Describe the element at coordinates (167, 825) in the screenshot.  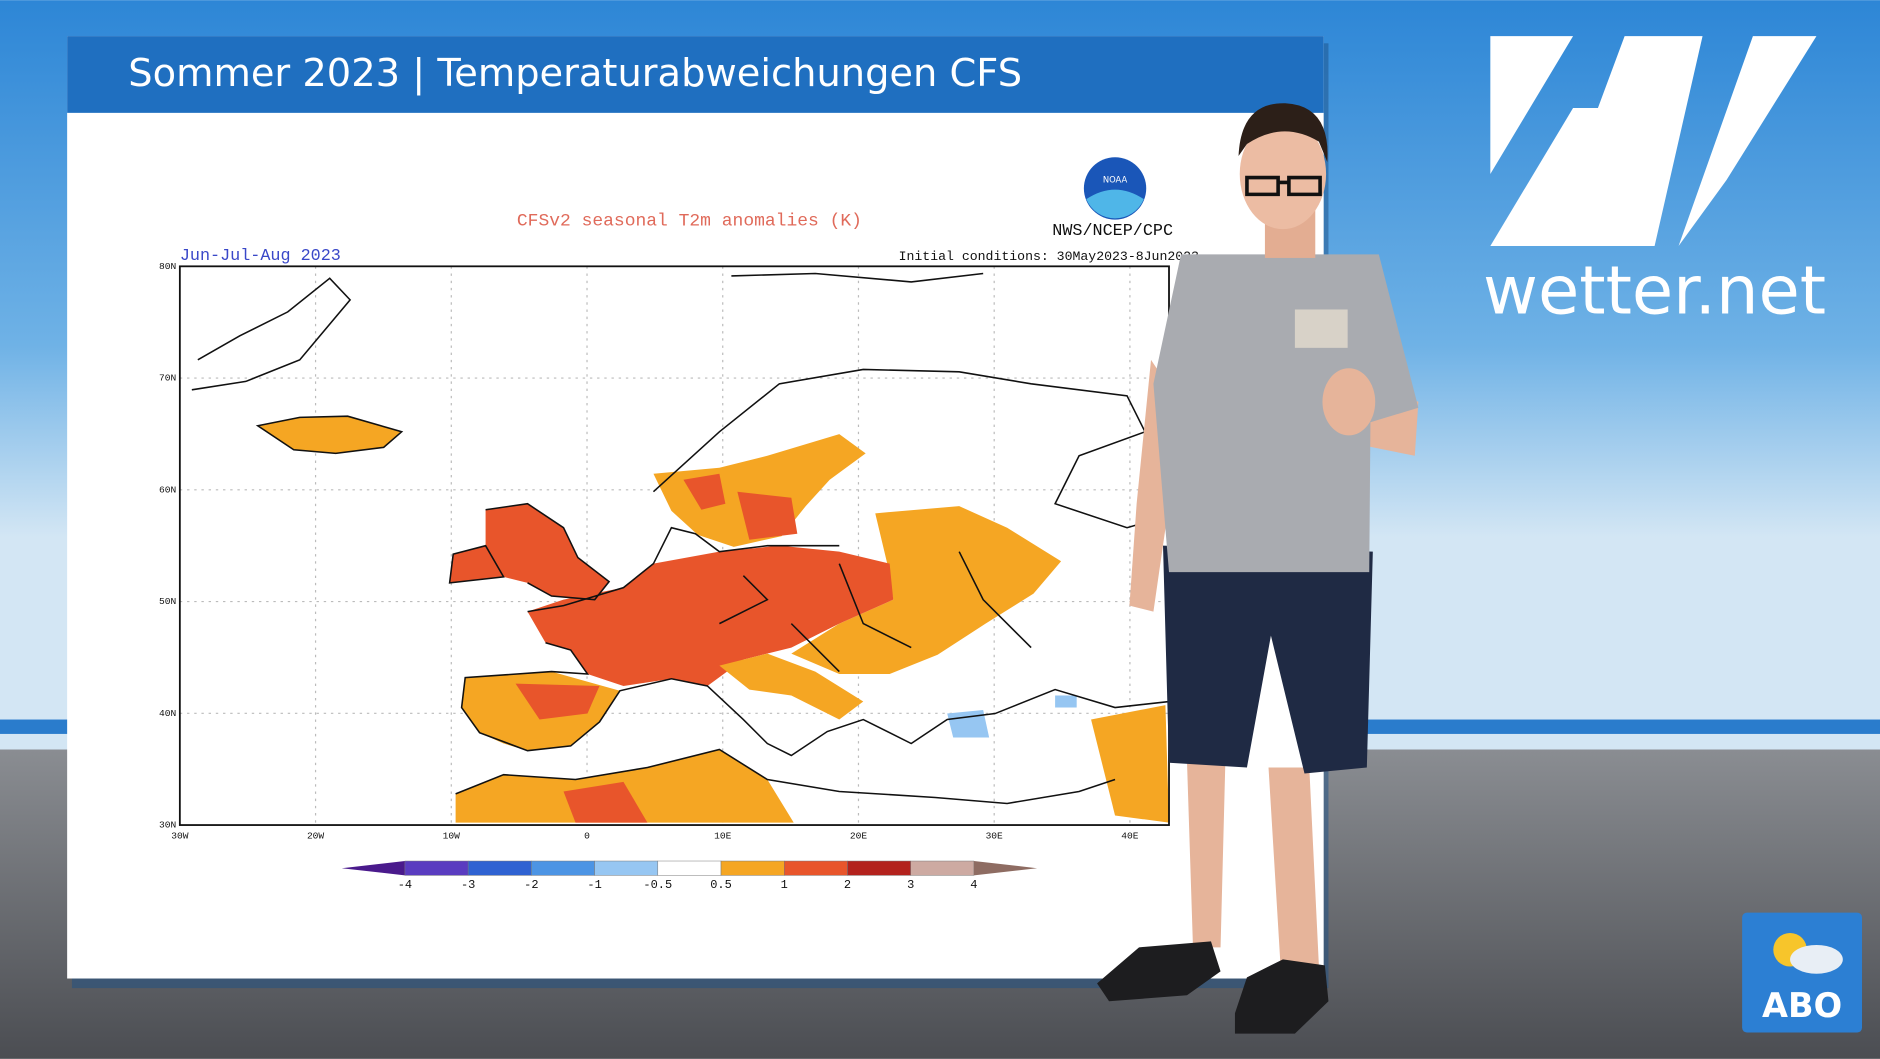
I see `lat-label: 30N` at that location.